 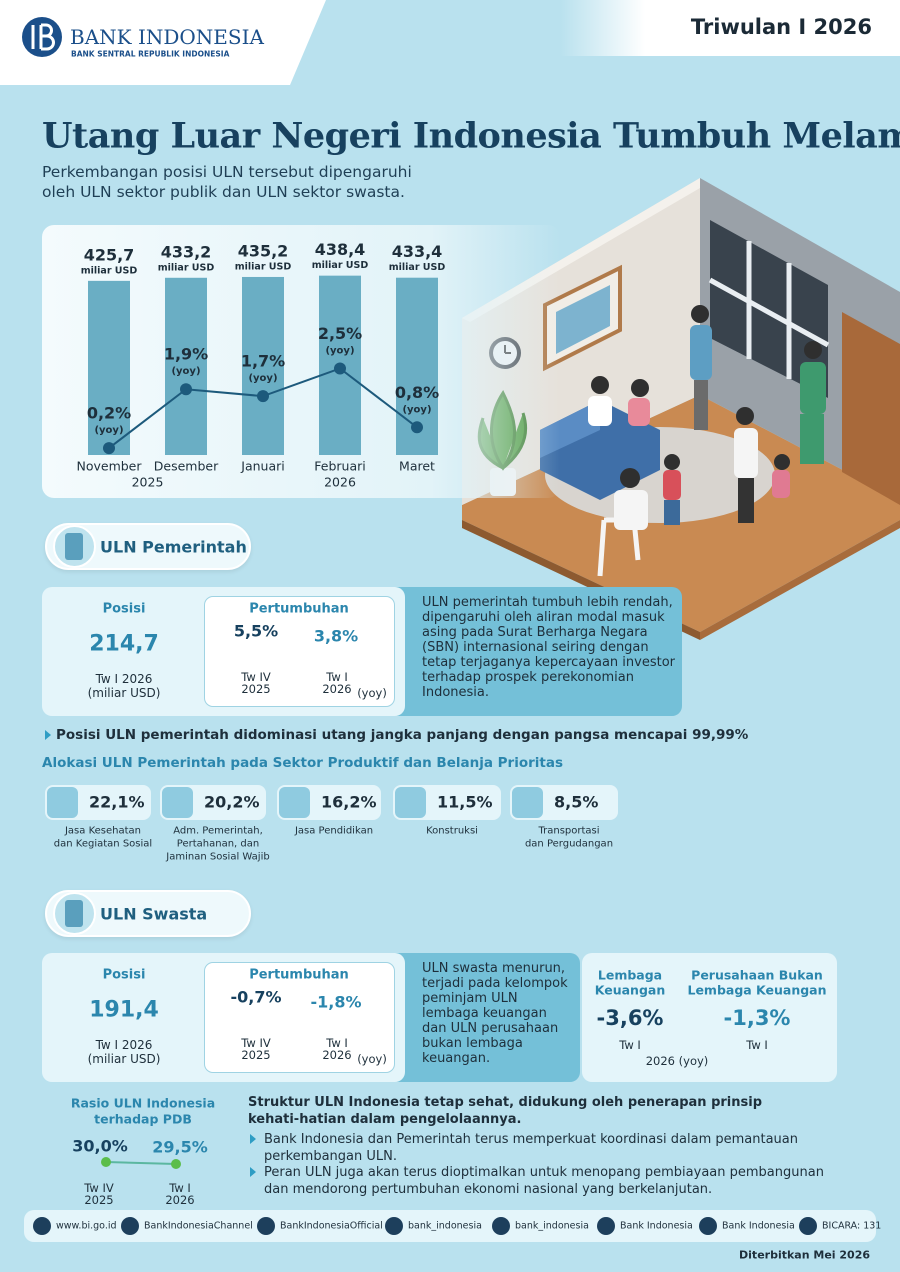 I want to click on section-heading: ULN Swasta, so click(x=154, y=914).